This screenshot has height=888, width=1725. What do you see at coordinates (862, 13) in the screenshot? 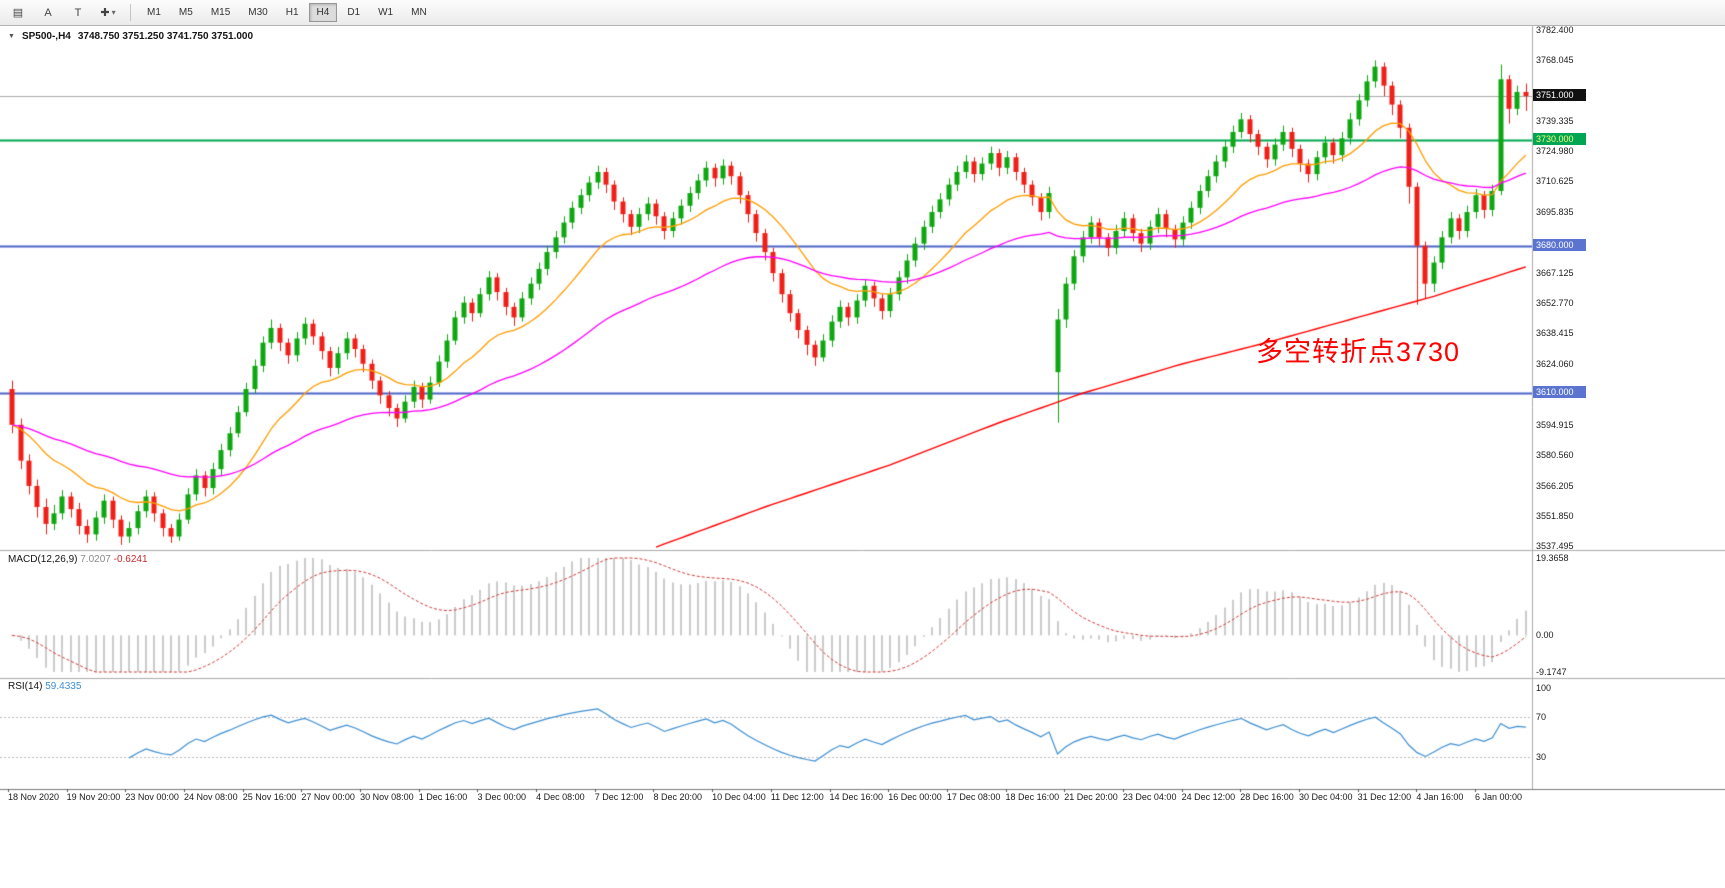
I see `toolbar: ▤ A T ✚ ▾ M1 M5 M15 M30 H1 H4 D1 W1 MN` at bounding box center [862, 13].